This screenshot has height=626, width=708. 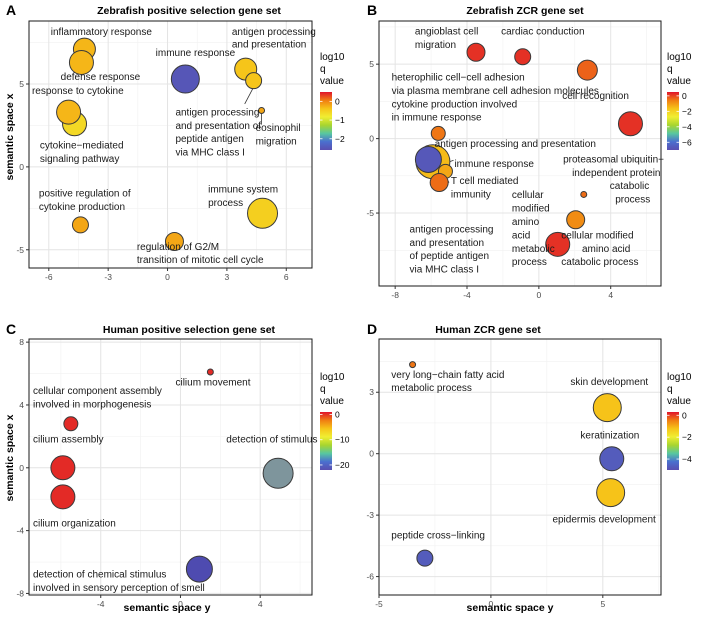 I want to click on panel-a-x-tick-label: 3, so click(x=227, y=277).